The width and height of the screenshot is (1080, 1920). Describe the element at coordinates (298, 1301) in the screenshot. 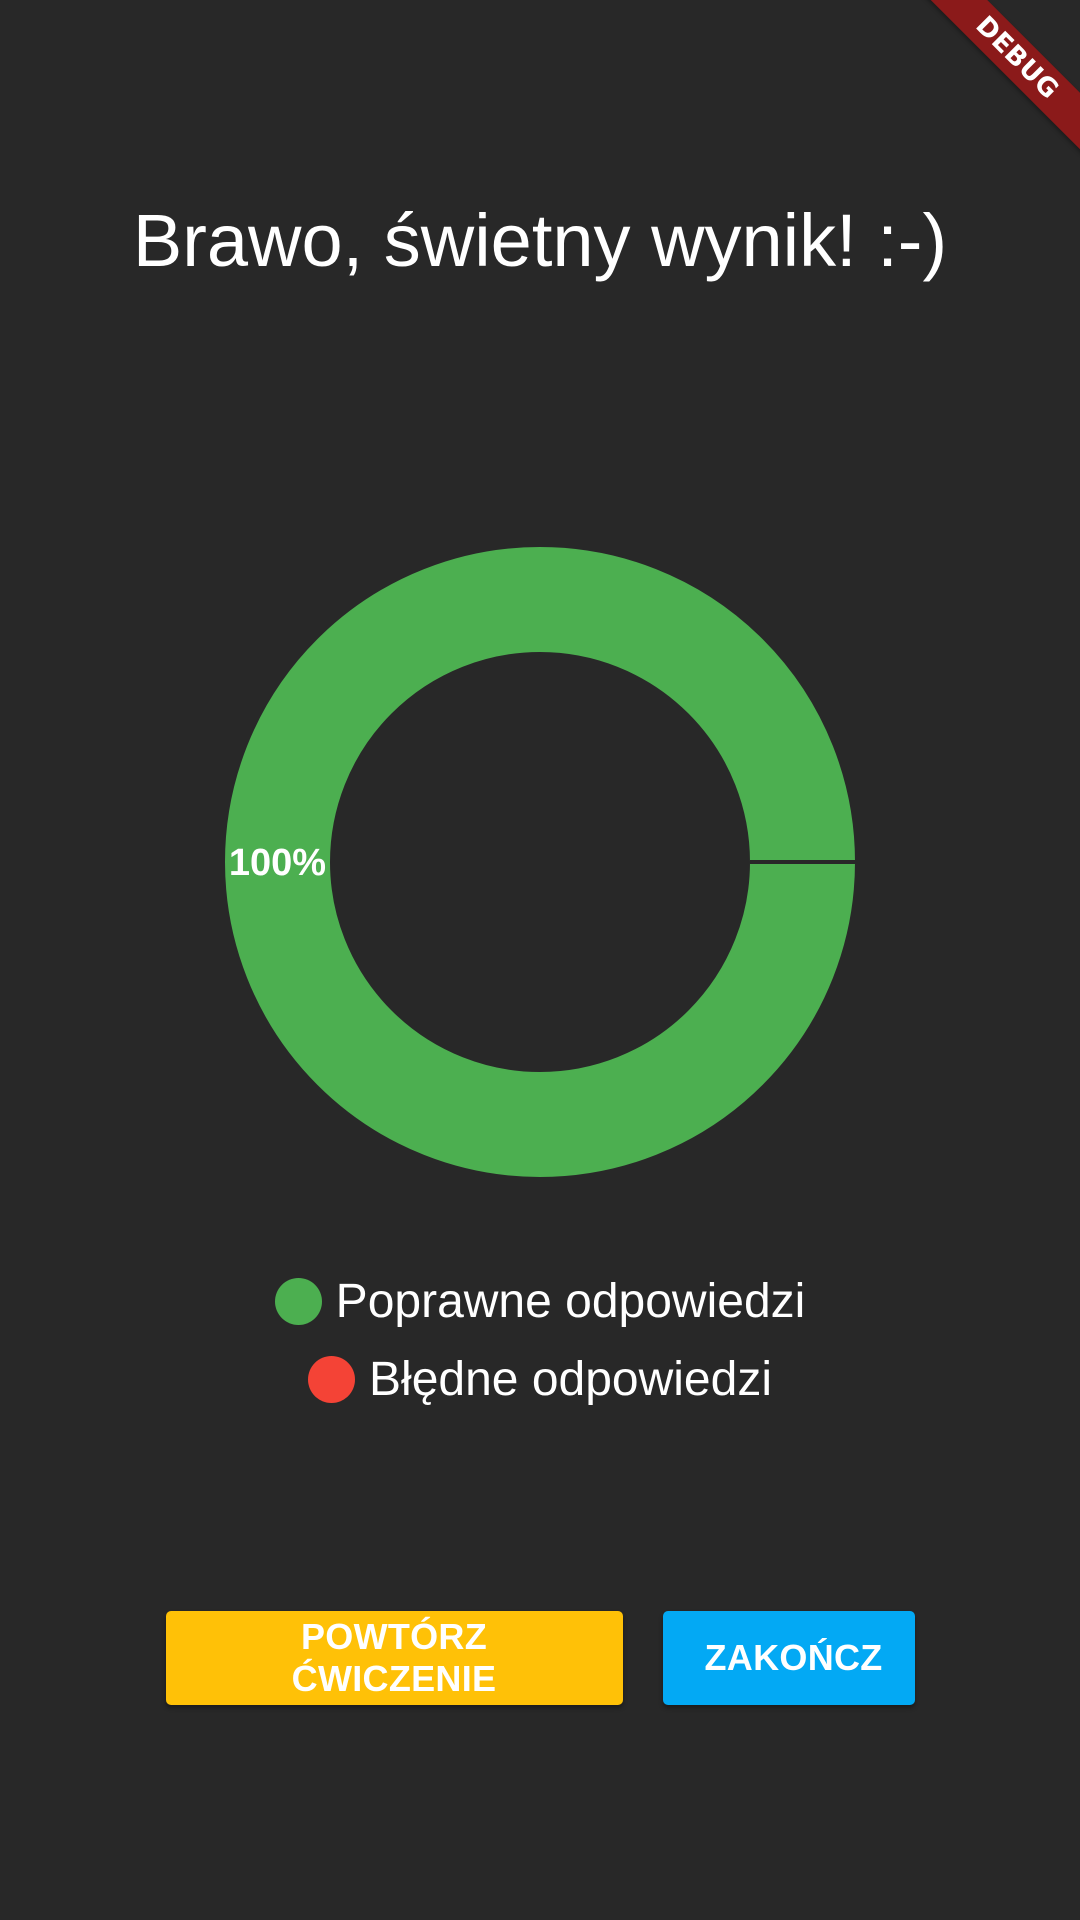

I see `correct-dot-icon` at that location.